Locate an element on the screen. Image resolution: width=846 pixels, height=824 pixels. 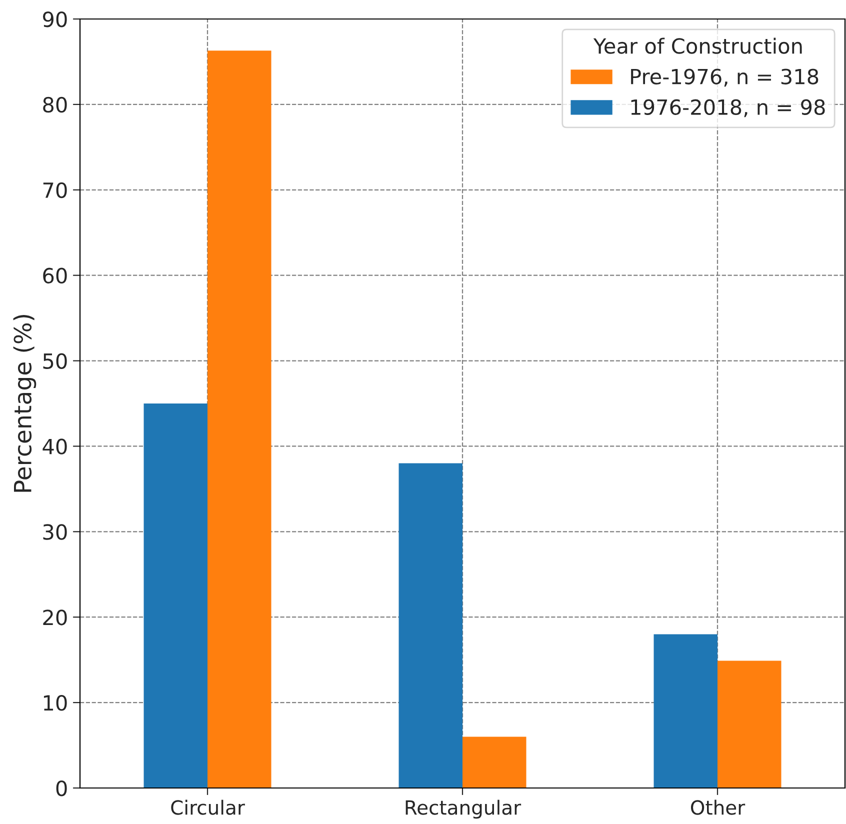
y-tick-label: 0 is located at coordinates (61, 788).